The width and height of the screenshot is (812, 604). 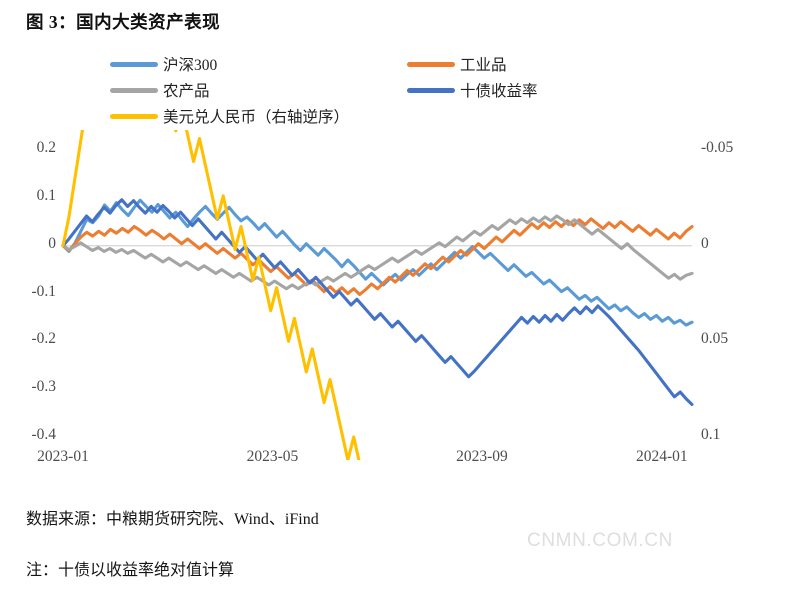 I want to click on chart-legend: 沪深300 农产品 美元兑人民币（右轴逆序） 工业品 十债收益率, so click(x=400, y=92).